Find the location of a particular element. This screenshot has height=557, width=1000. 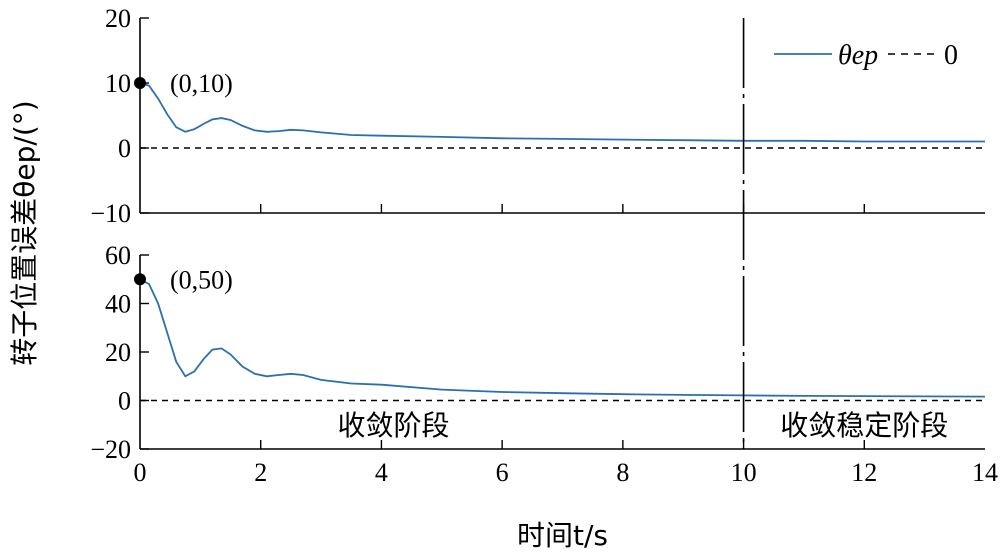

x-tick-label: 14 is located at coordinates (985, 472).